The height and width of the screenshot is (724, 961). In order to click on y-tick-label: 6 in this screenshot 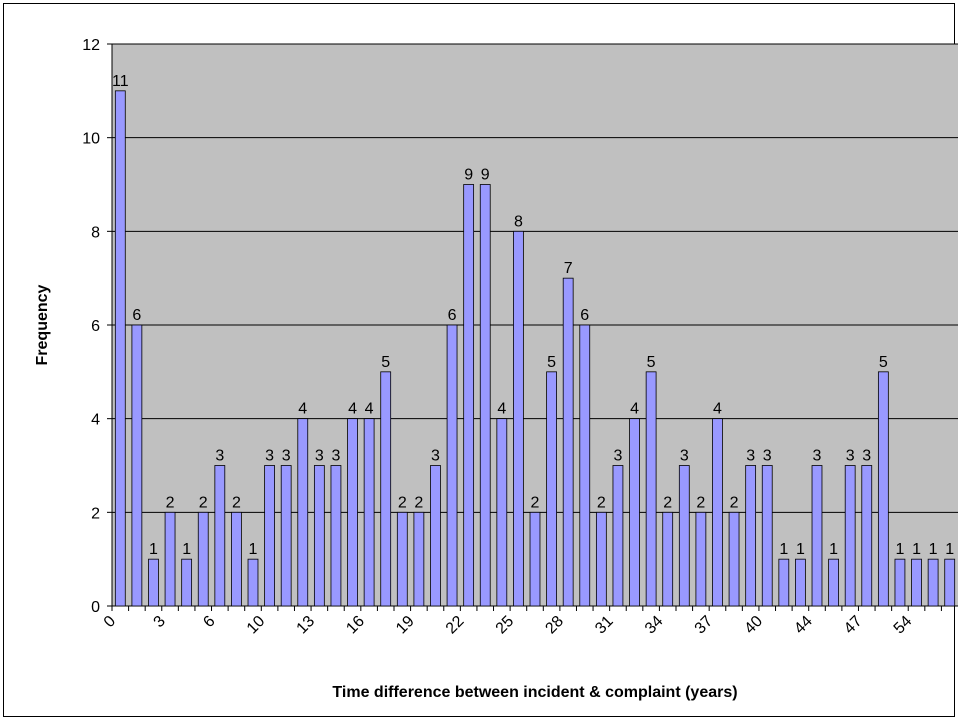, I will do `click(95, 326)`.